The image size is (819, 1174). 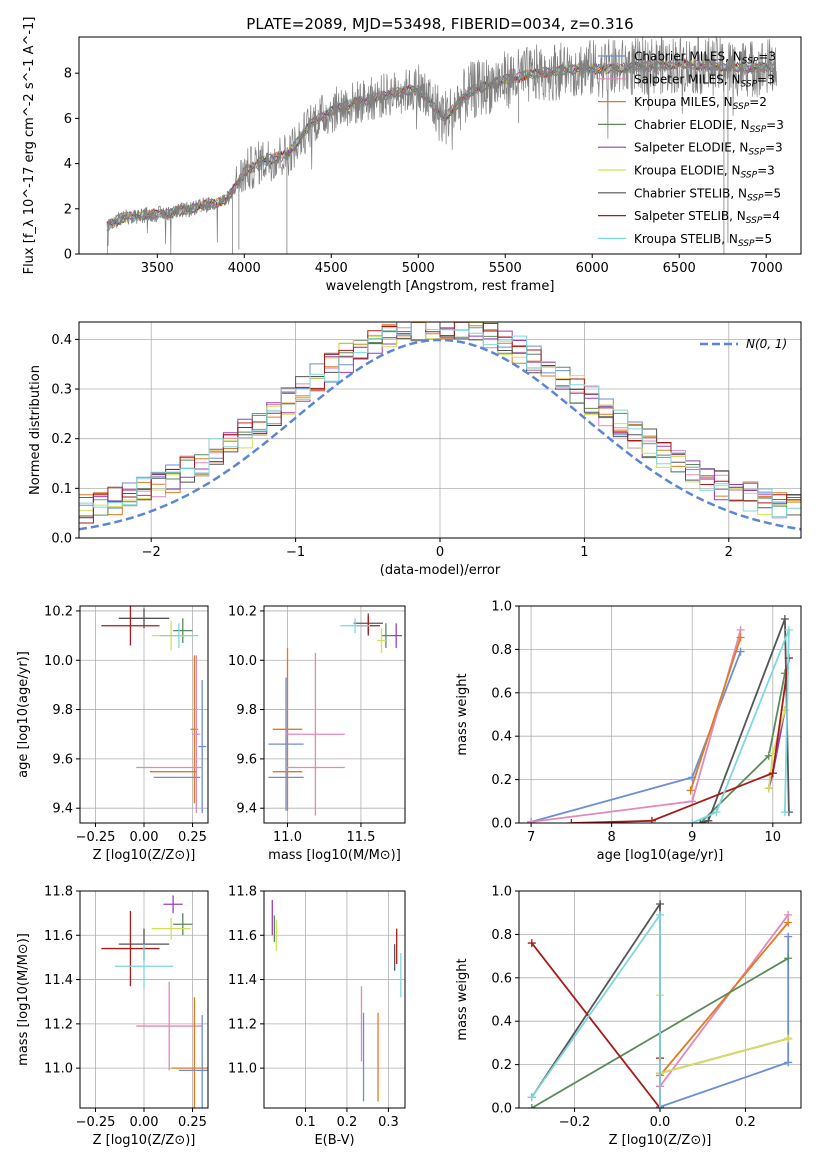 What do you see at coordinates (331, 268) in the screenshot?
I see `x-tick-label: 4500` at bounding box center [331, 268].